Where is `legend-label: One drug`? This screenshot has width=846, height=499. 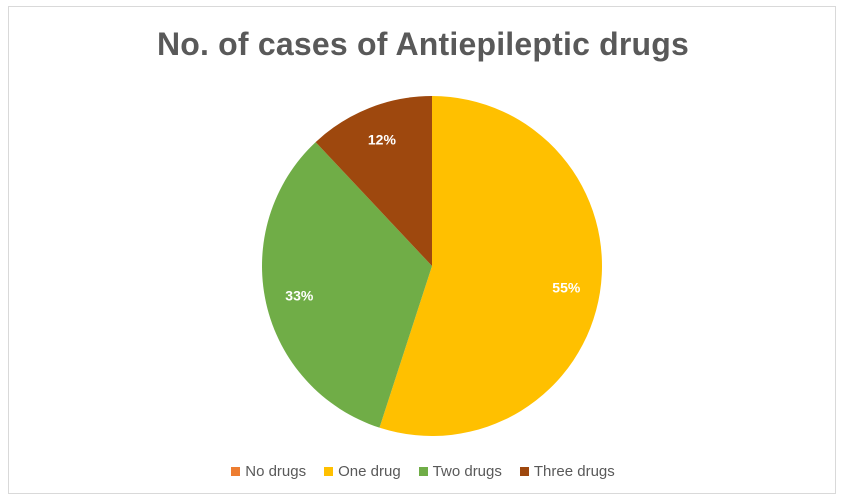
legend-label: One drug is located at coordinates (369, 471).